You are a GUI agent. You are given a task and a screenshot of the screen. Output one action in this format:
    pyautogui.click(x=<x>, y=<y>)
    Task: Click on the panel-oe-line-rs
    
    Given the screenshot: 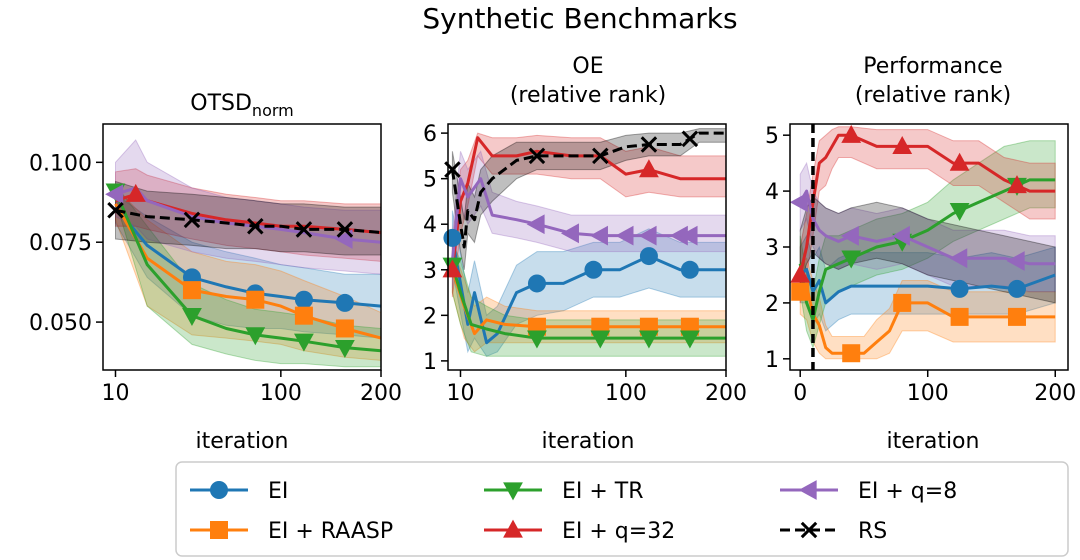 What is the action you would take?
    pyautogui.click(x=588, y=190)
    